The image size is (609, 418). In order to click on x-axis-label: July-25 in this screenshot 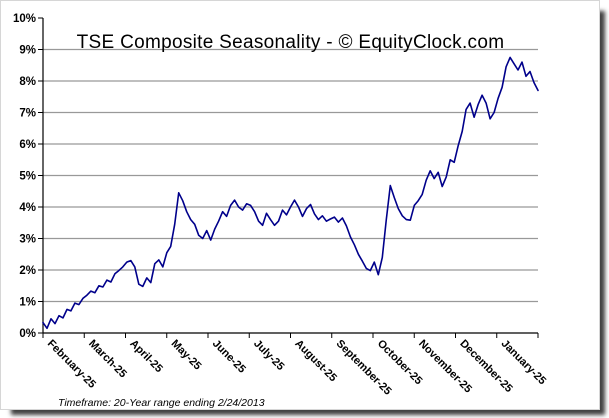, I will do `click(268, 355)`.